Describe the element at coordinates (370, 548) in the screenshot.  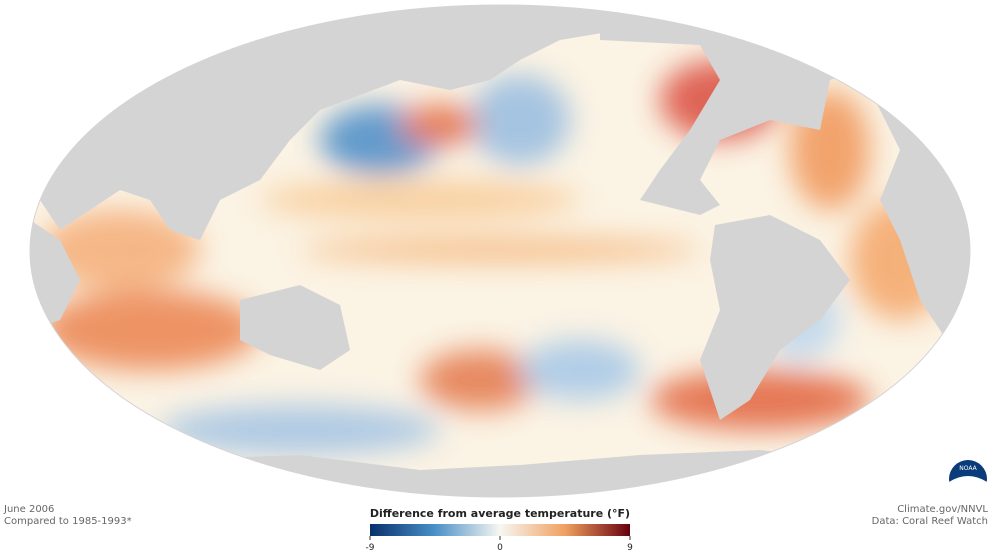
I see `legend-tick-label: -9` at that location.